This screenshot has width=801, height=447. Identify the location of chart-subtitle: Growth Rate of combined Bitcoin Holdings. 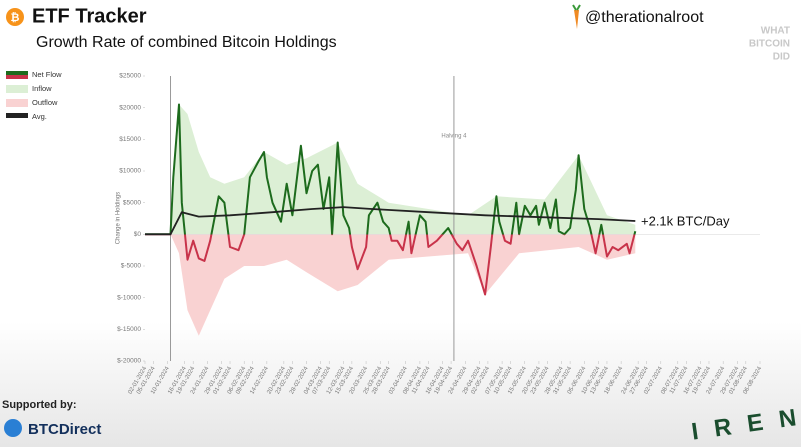
(186, 42).